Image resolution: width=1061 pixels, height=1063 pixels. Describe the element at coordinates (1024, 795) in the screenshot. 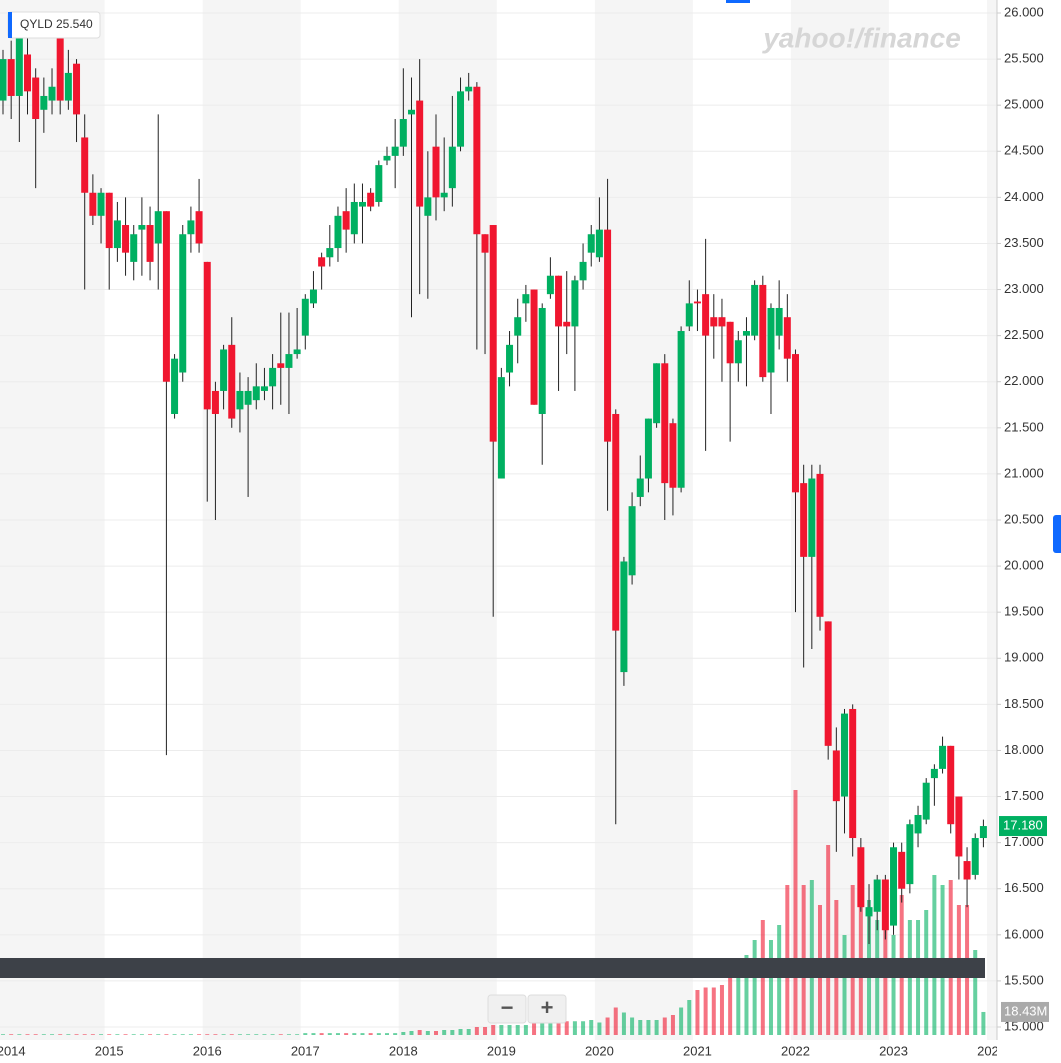

I see `y-tick-label: 17.500` at that location.